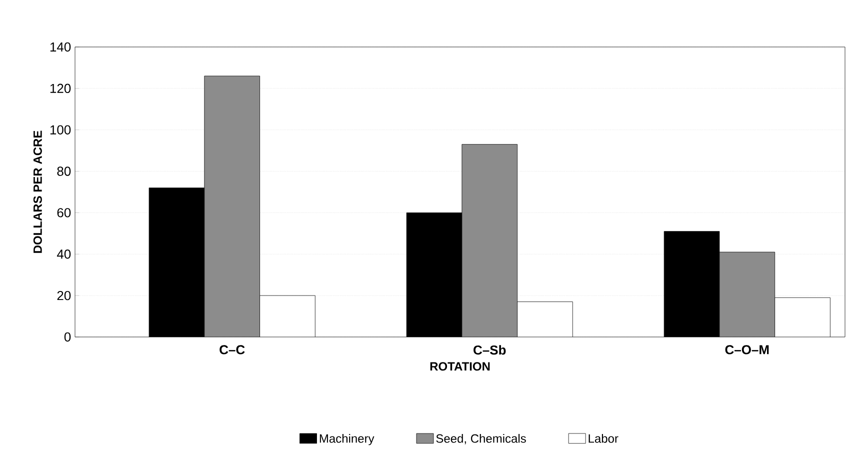 The width and height of the screenshot is (848, 455). I want to click on x-tick-label: C–Sb, so click(490, 350).